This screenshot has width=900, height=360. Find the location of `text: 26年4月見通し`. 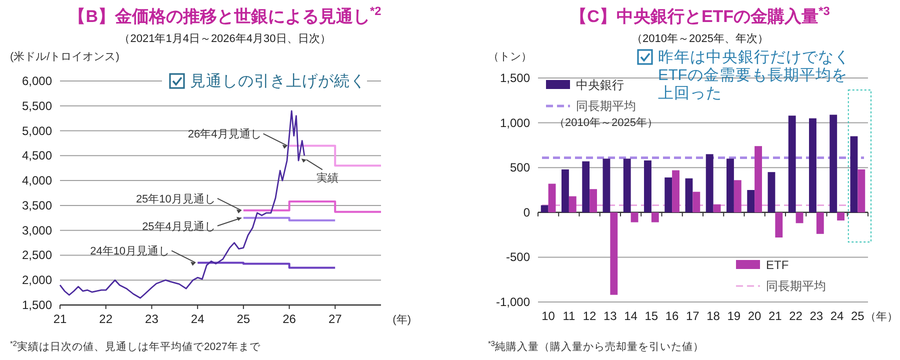

text: 26年4月見通し is located at coordinates (225, 134).